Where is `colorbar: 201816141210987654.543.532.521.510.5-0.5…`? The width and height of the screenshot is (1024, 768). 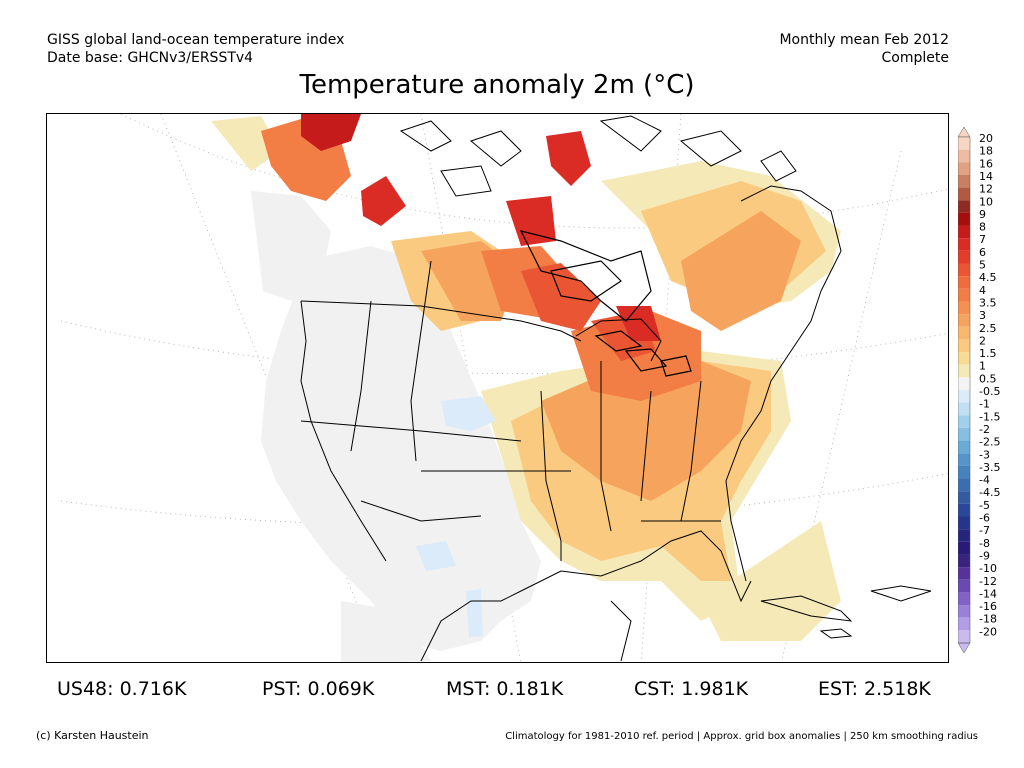
colorbar: 201816141210987654.543.532.521.510.5-0.5… is located at coordinates (979, 390).